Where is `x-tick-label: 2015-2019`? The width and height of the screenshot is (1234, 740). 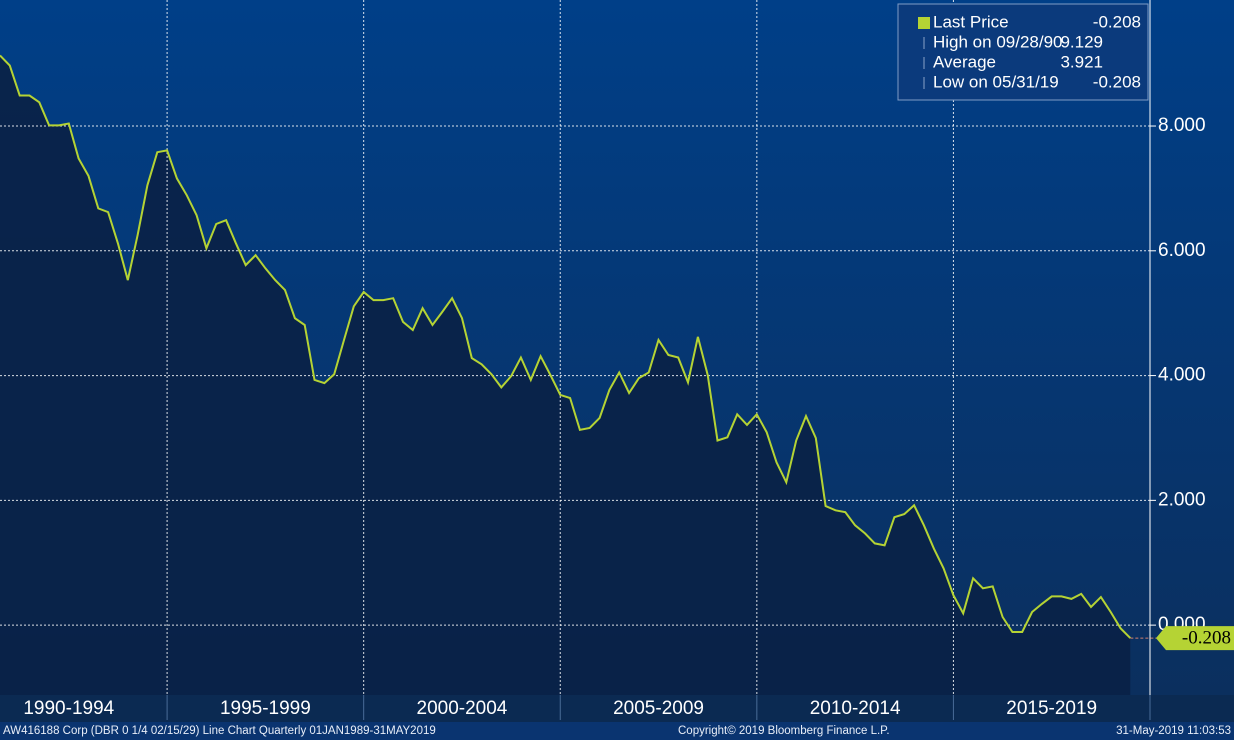 x-tick-label: 2015-2019 is located at coordinates (1051, 708).